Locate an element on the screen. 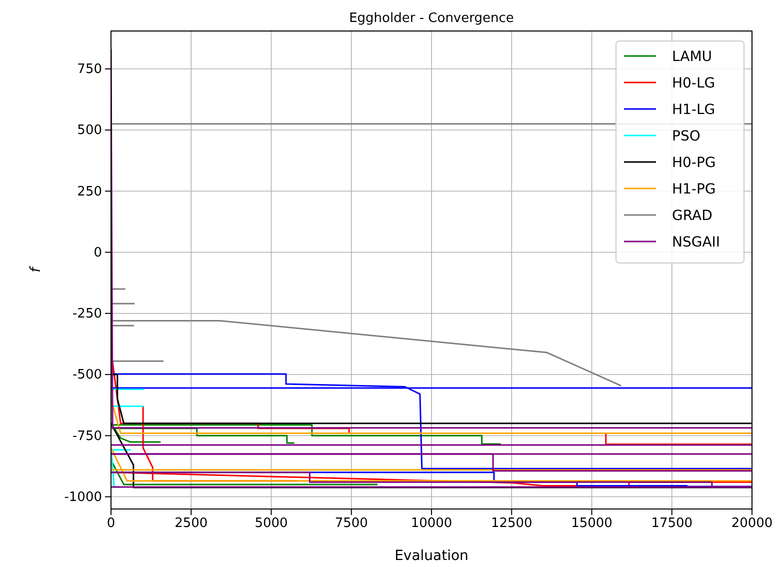 The height and width of the screenshot is (567, 783). x-tick-label: 10000 is located at coordinates (431, 524).